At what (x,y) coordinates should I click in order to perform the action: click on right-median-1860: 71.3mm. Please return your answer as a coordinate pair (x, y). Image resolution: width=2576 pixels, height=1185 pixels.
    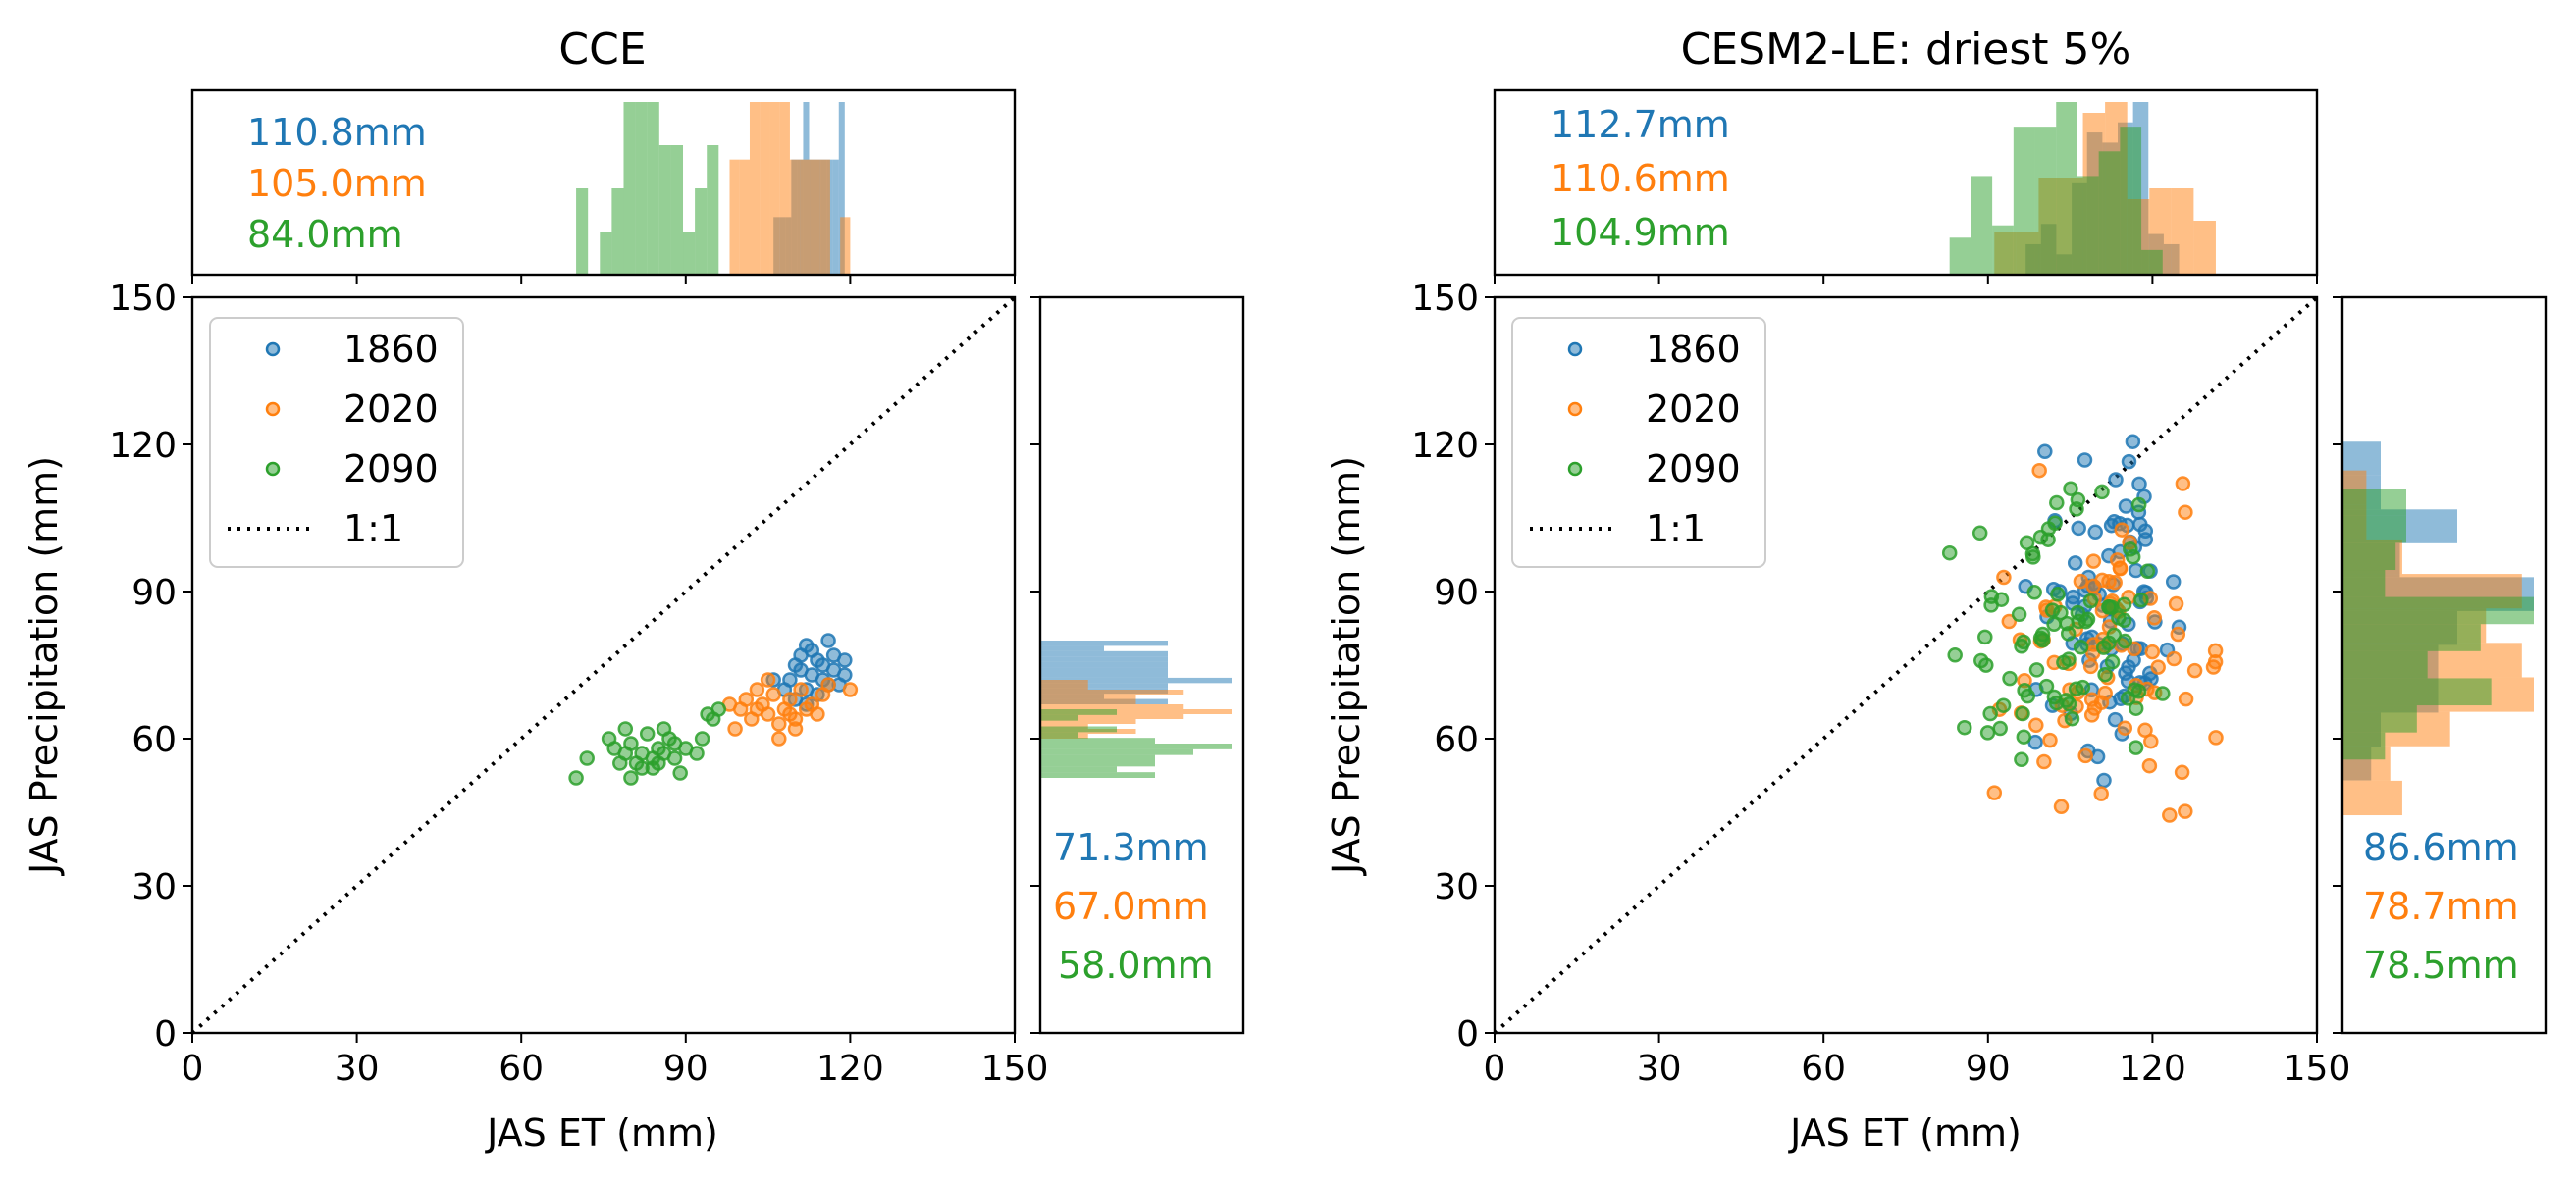
    Looking at the image, I should click on (1131, 847).